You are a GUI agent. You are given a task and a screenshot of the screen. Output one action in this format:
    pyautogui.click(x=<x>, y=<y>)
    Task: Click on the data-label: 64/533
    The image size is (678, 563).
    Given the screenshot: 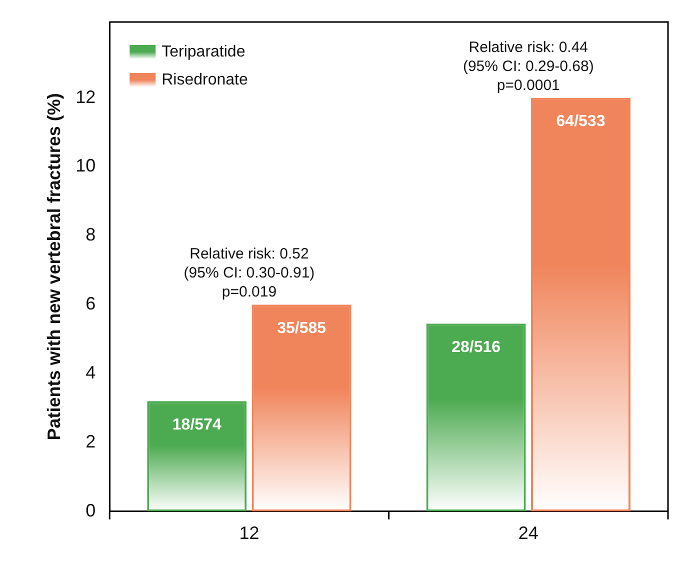 What is the action you would take?
    pyautogui.click(x=581, y=121)
    